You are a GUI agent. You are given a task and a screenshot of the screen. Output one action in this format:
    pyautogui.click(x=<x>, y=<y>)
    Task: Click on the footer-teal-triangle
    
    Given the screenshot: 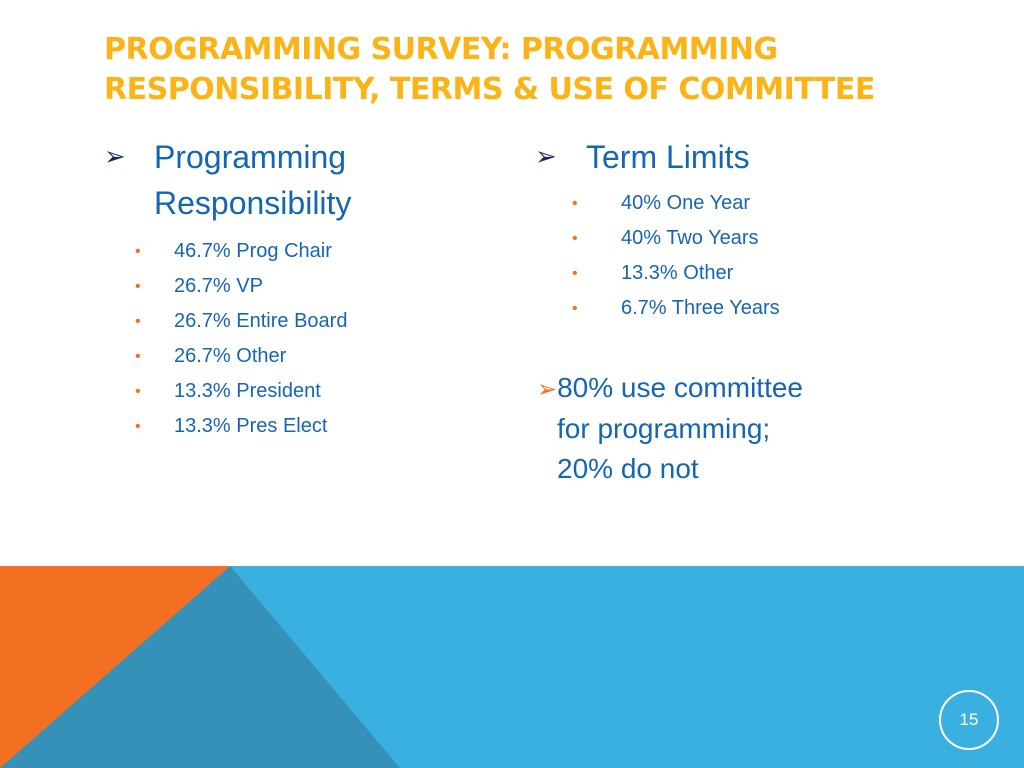 What is the action you would take?
    pyautogui.click(x=200, y=667)
    